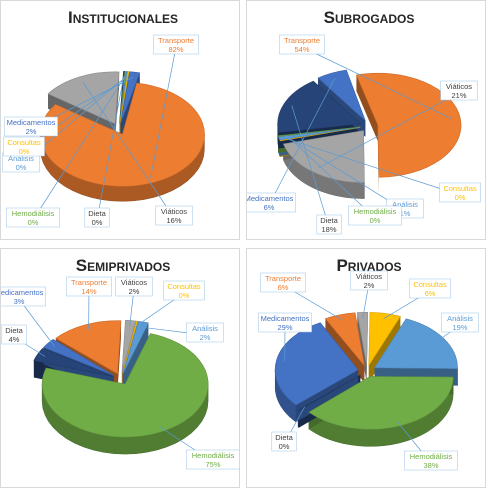 The height and width of the screenshot is (490, 488). I want to click on slice-value-analisis: 2%, so click(205, 337).